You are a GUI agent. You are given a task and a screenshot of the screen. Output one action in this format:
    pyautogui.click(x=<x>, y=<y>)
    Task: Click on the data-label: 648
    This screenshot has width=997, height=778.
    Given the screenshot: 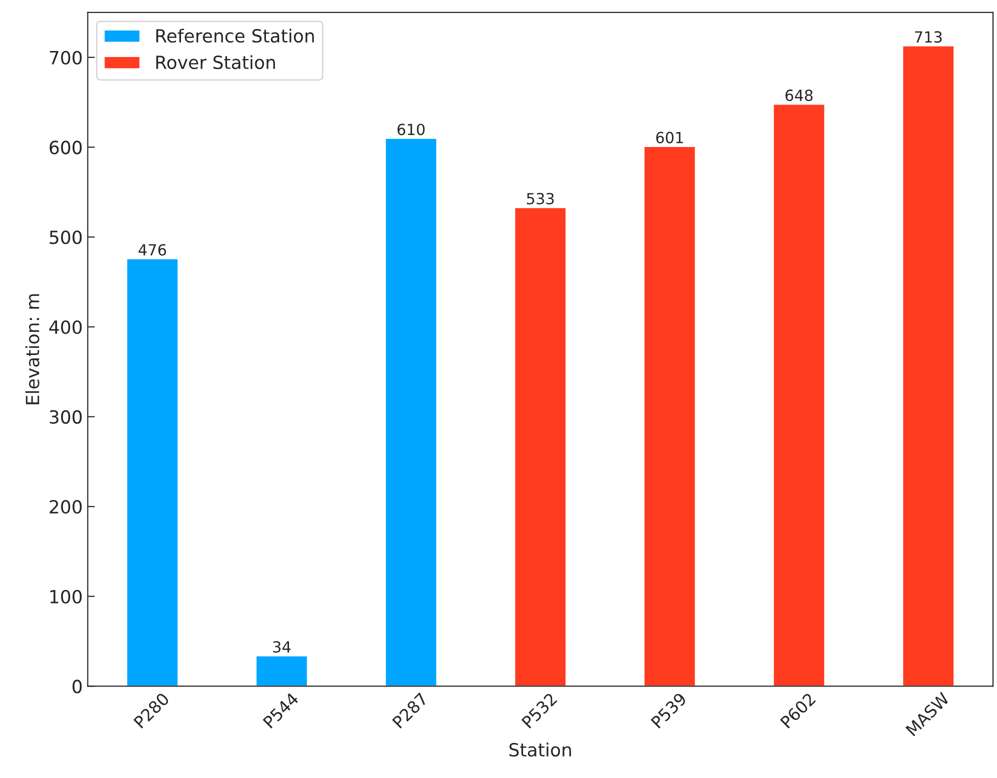 What is the action you would take?
    pyautogui.click(x=799, y=96)
    